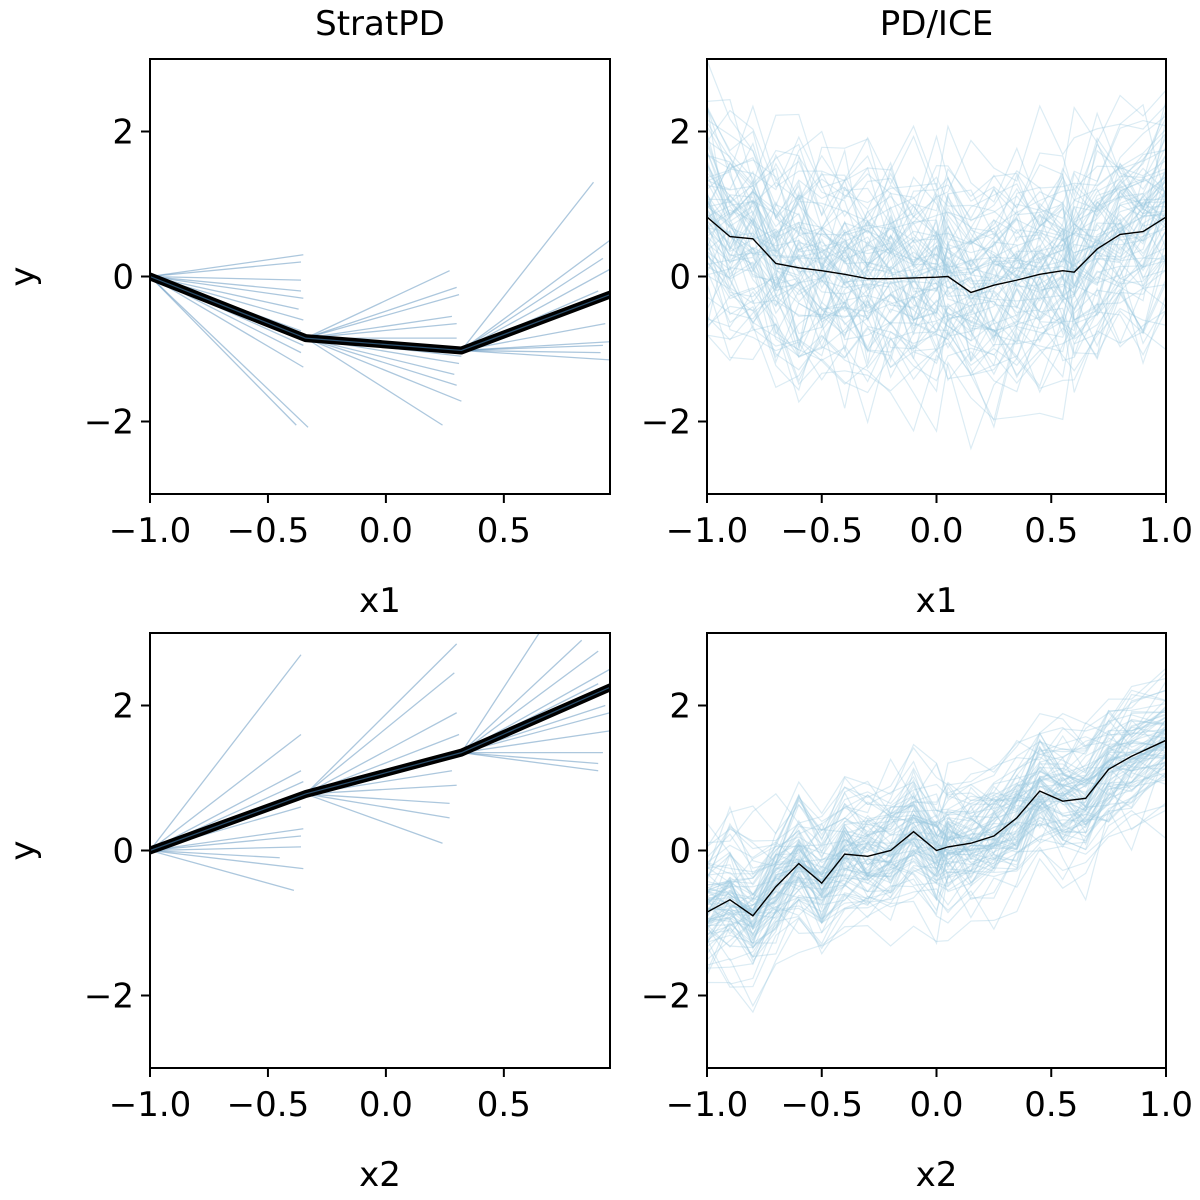 The width and height of the screenshot is (1200, 1200). I want to click on plot-area, so click(936, 255).